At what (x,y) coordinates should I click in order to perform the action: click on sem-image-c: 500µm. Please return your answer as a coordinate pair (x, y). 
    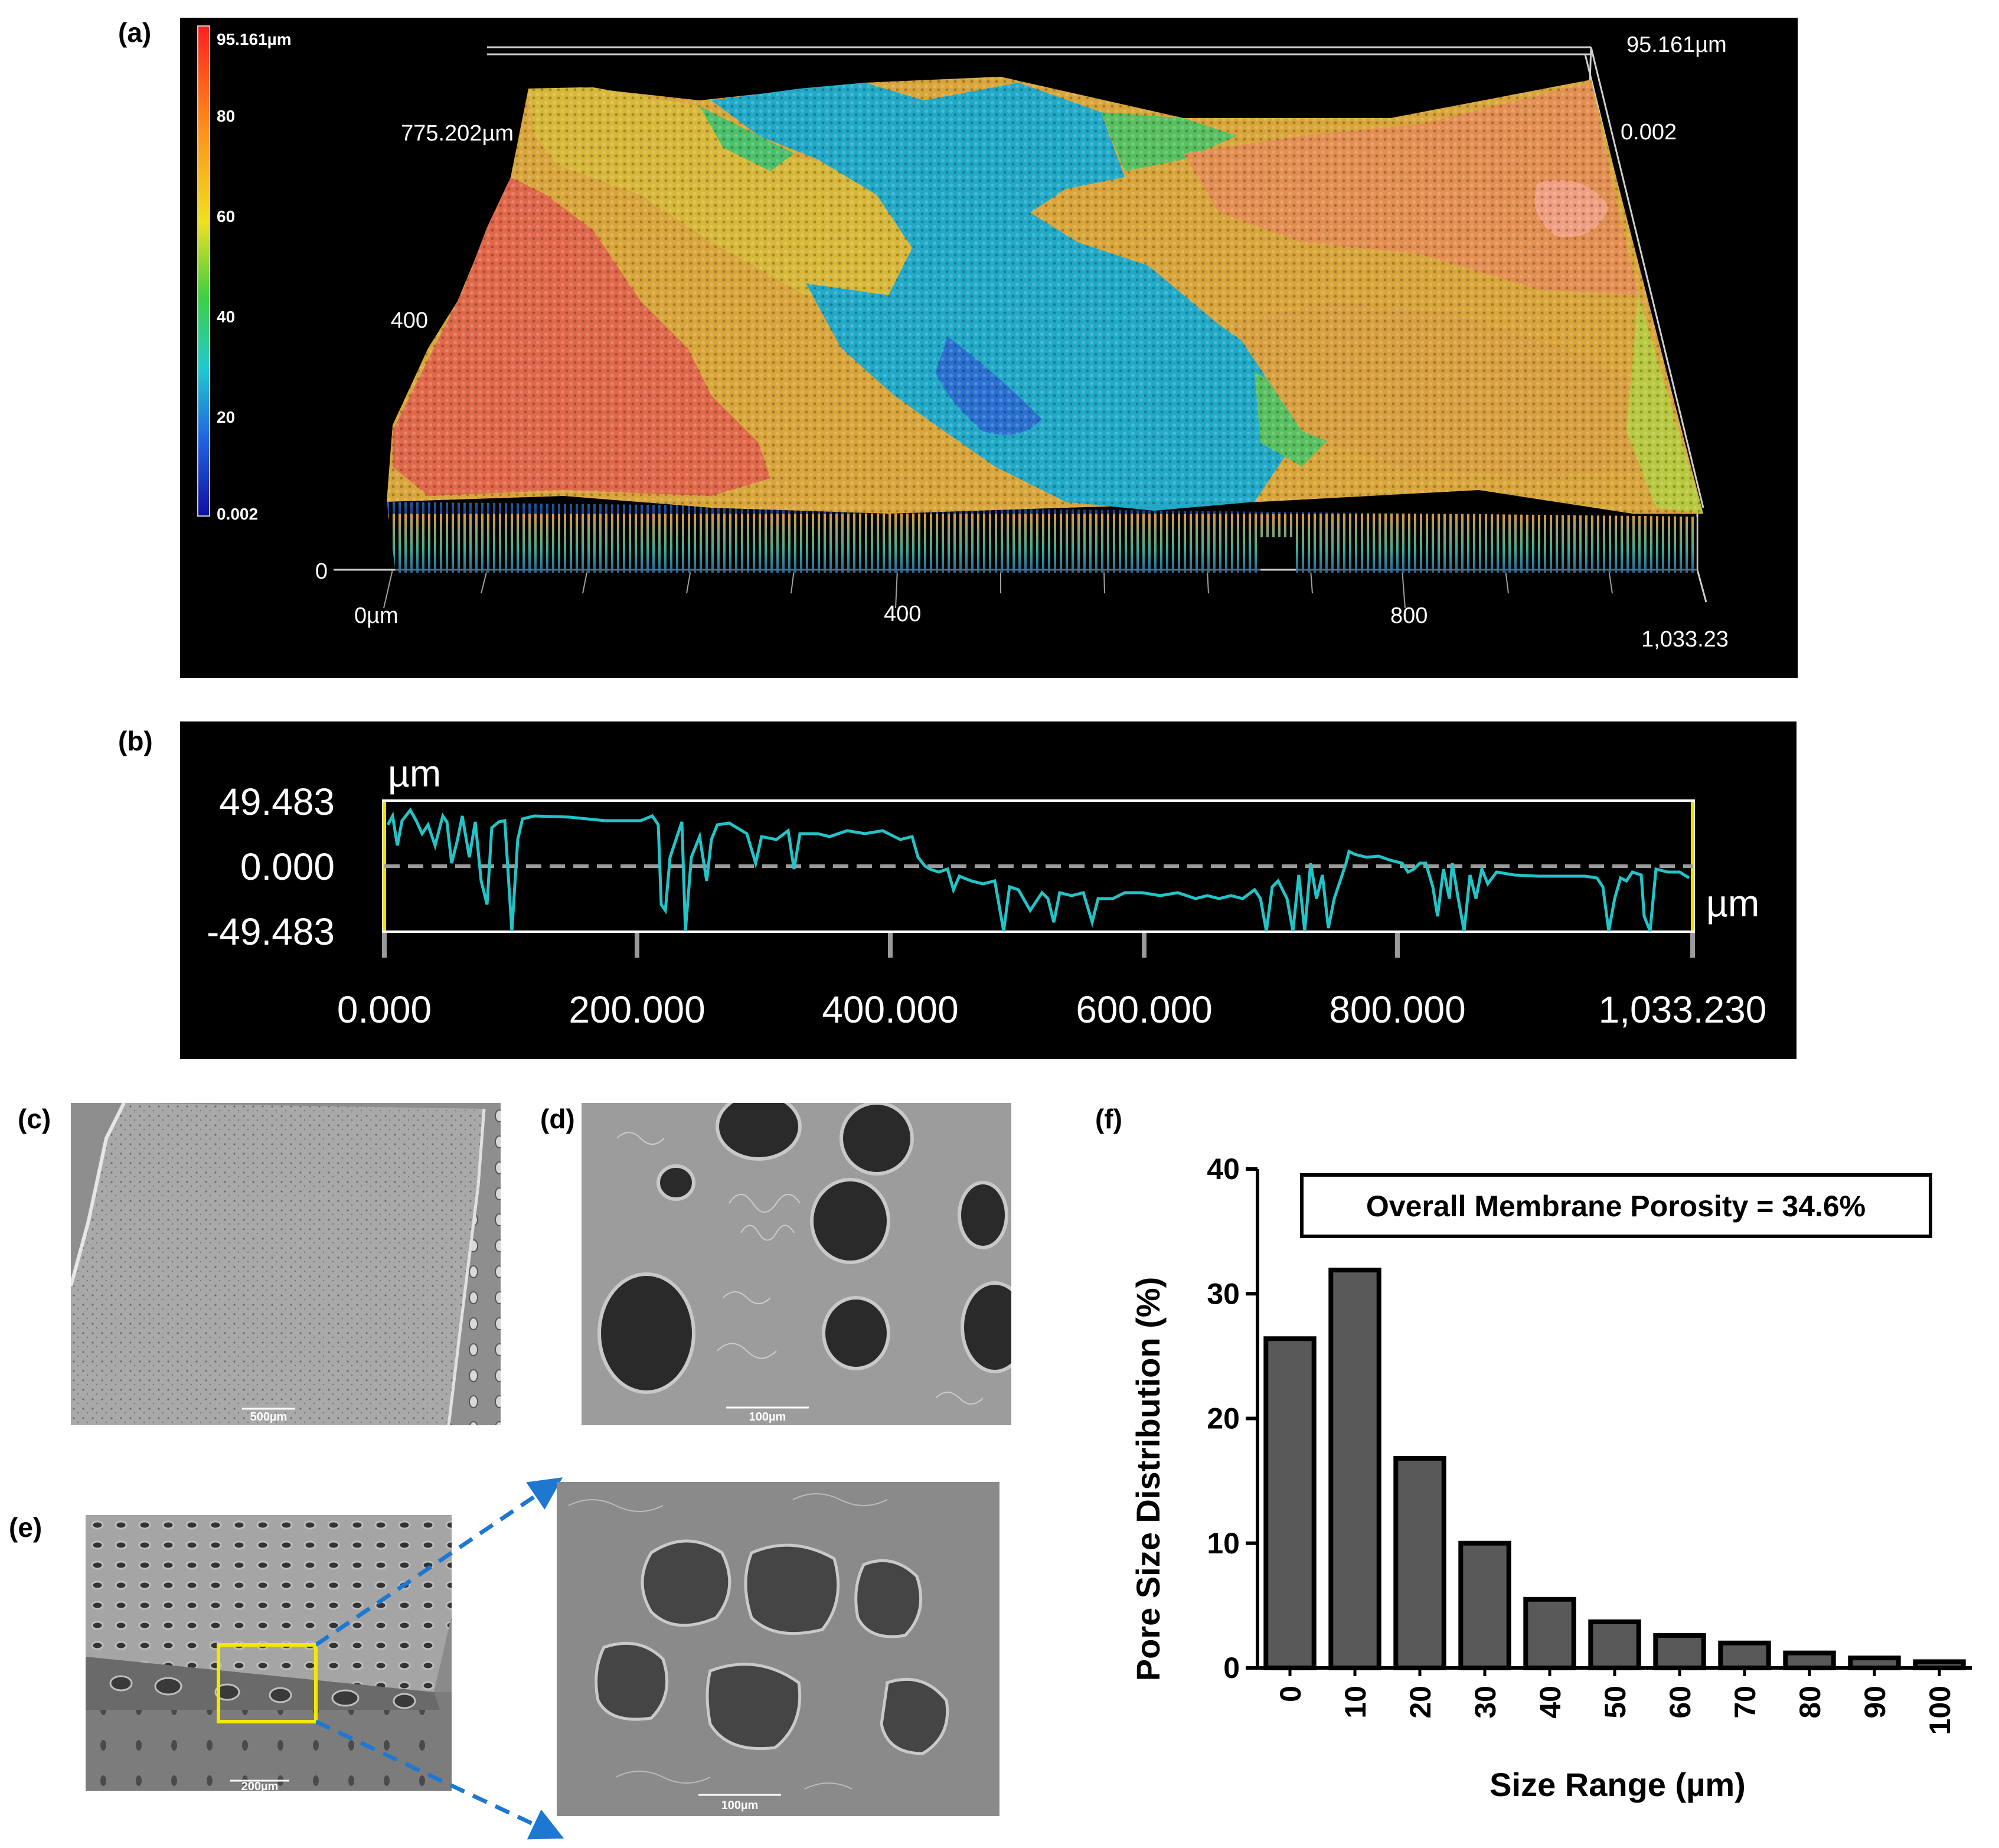
    Looking at the image, I should click on (286, 1264).